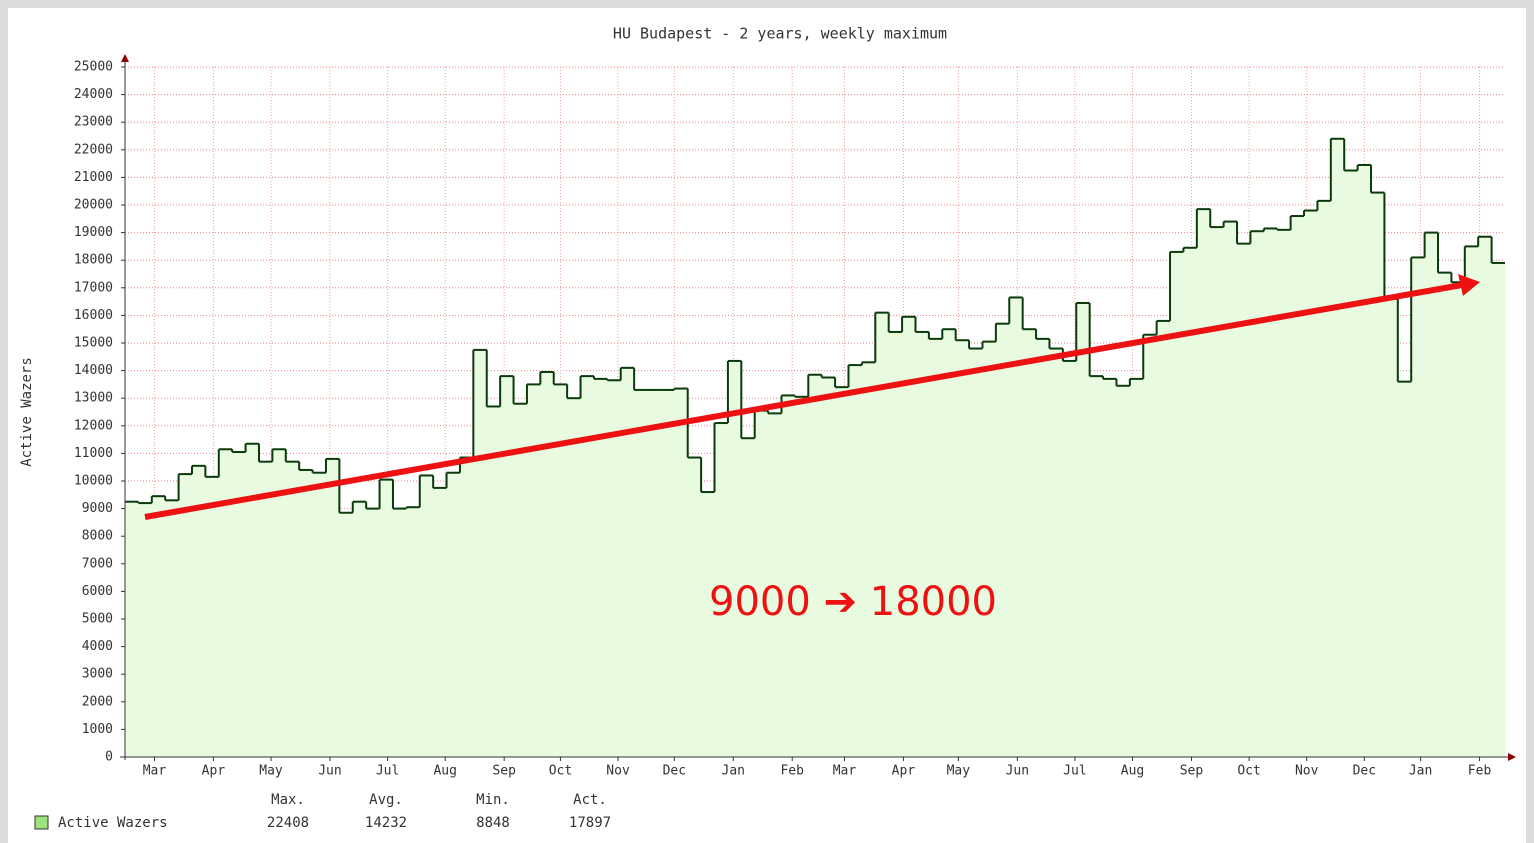 The height and width of the screenshot is (843, 1534). Describe the element at coordinates (1469, 285) in the screenshot. I see `trend-arrow-head` at that location.